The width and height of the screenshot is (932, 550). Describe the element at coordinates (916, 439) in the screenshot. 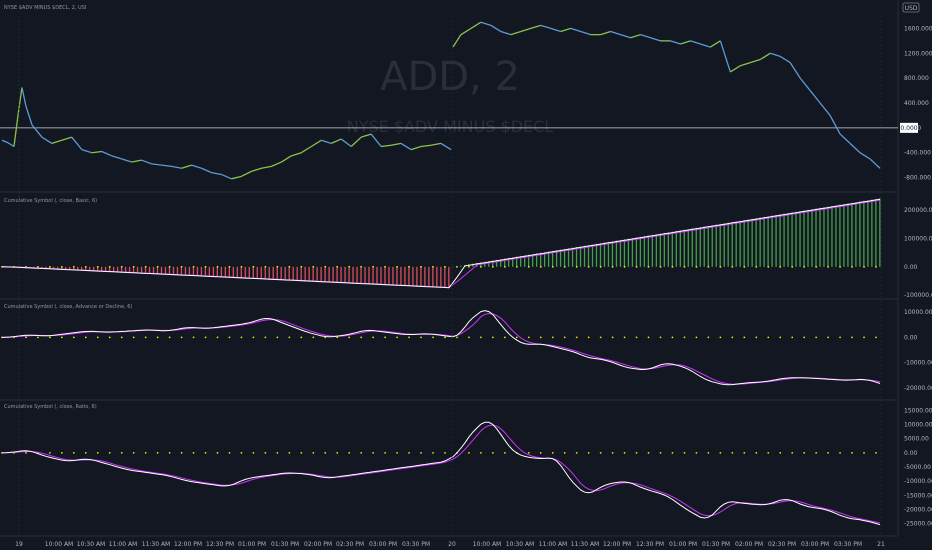

I see `y-tick-label: 5000.00` at that location.